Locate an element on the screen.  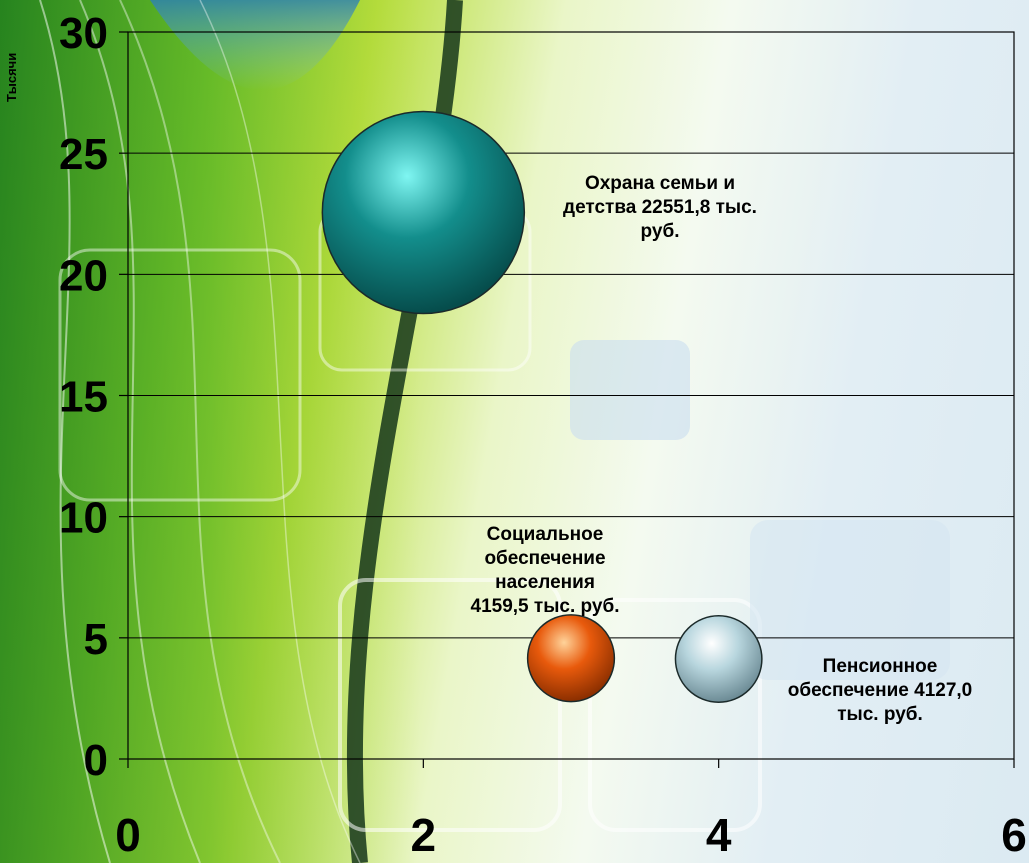
y-tick-label-0: 0 is located at coordinates (96, 760).